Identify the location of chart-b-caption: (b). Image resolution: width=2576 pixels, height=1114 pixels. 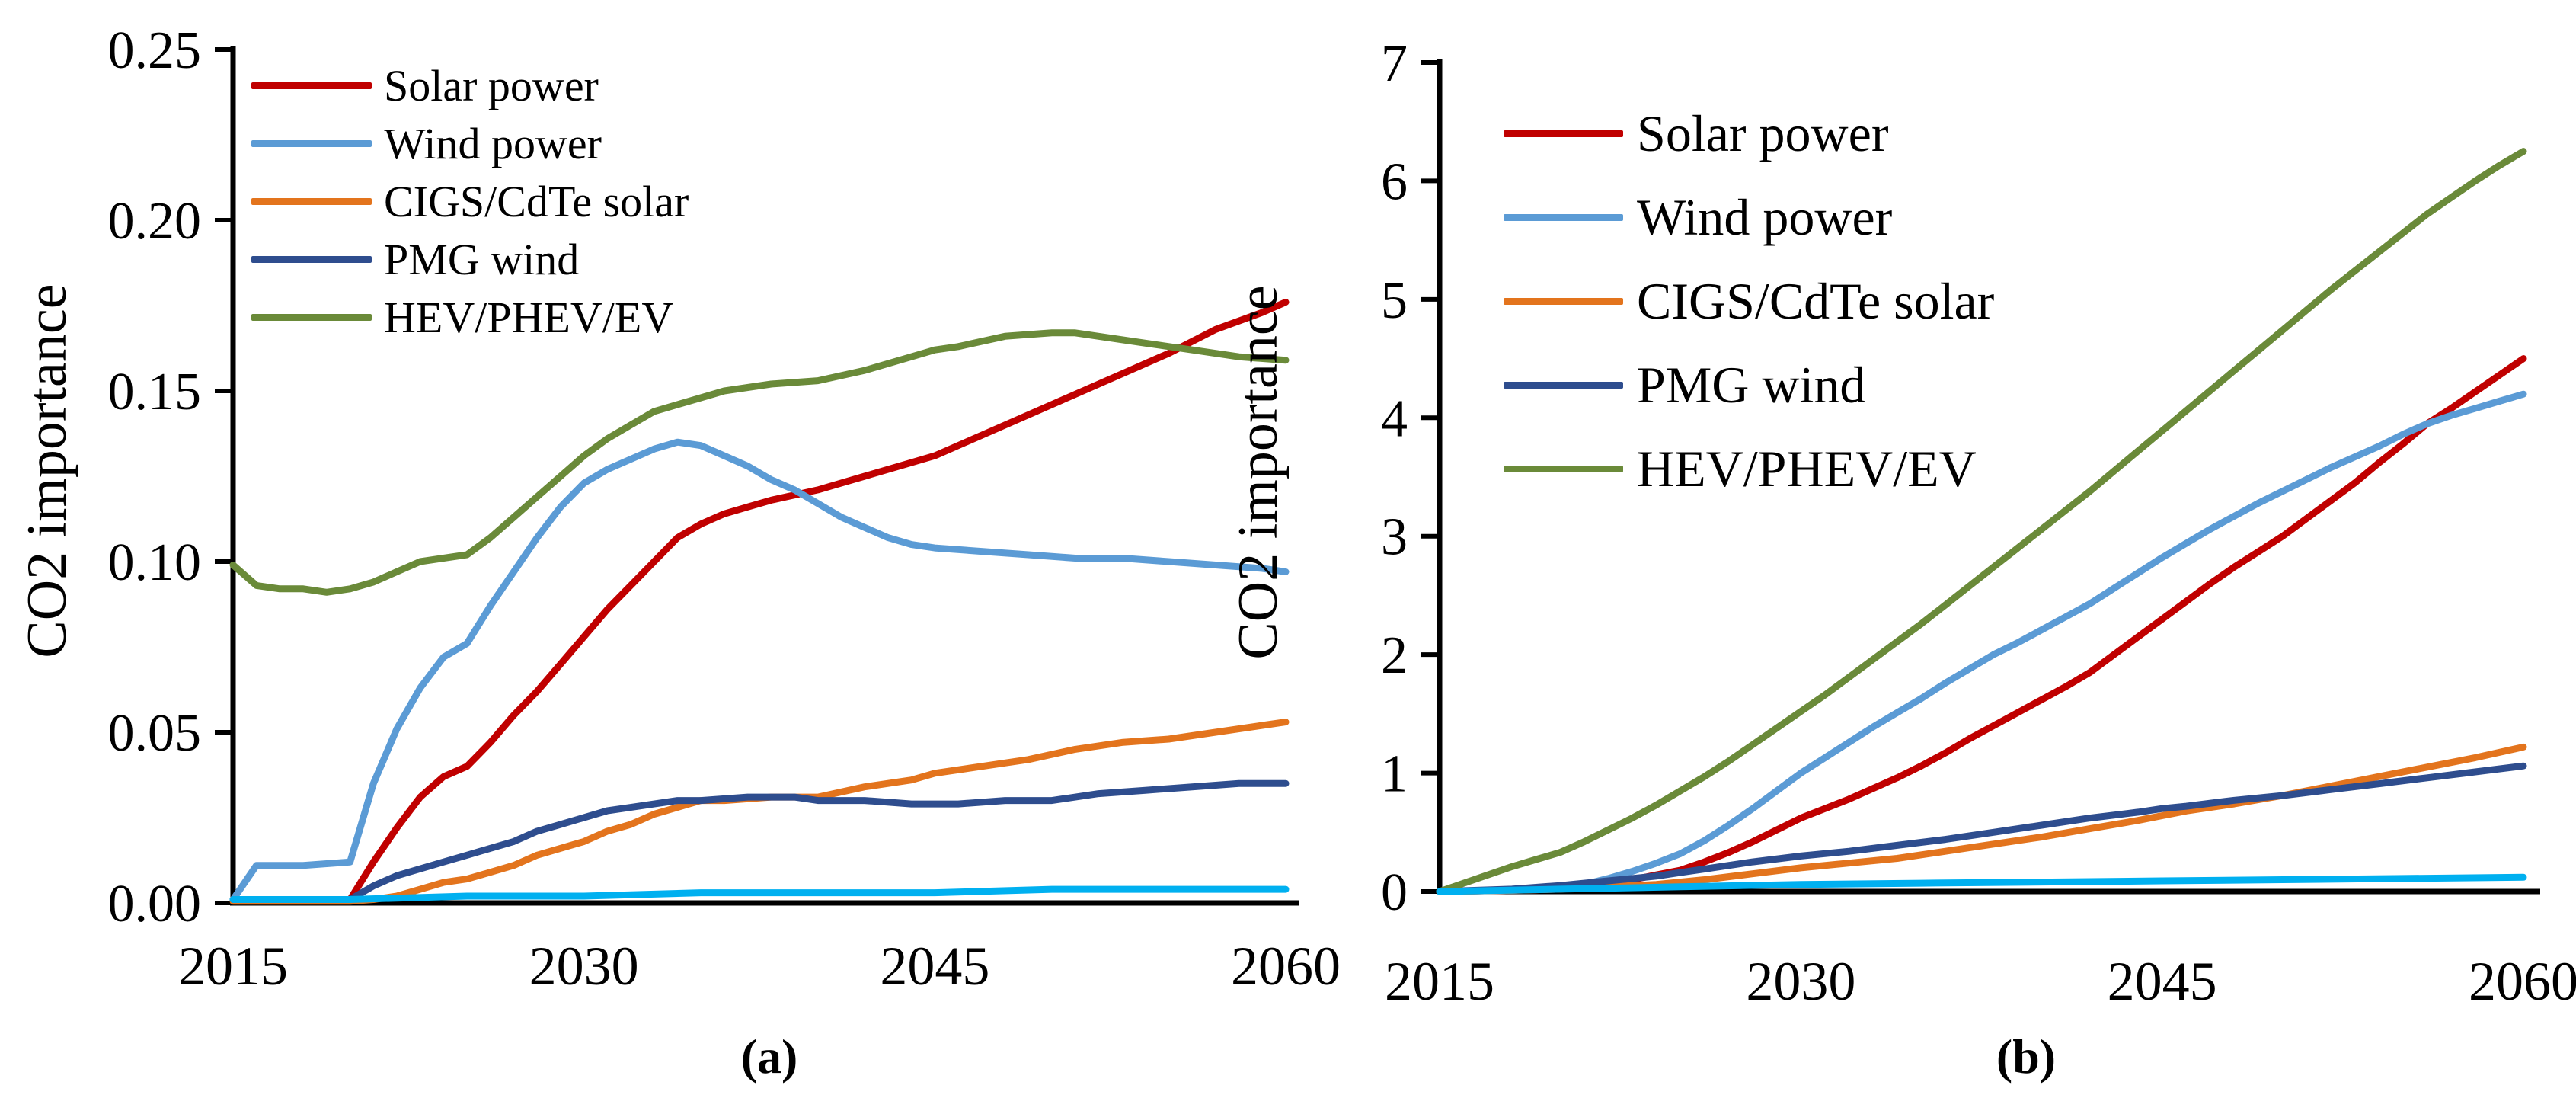
(2027, 1056).